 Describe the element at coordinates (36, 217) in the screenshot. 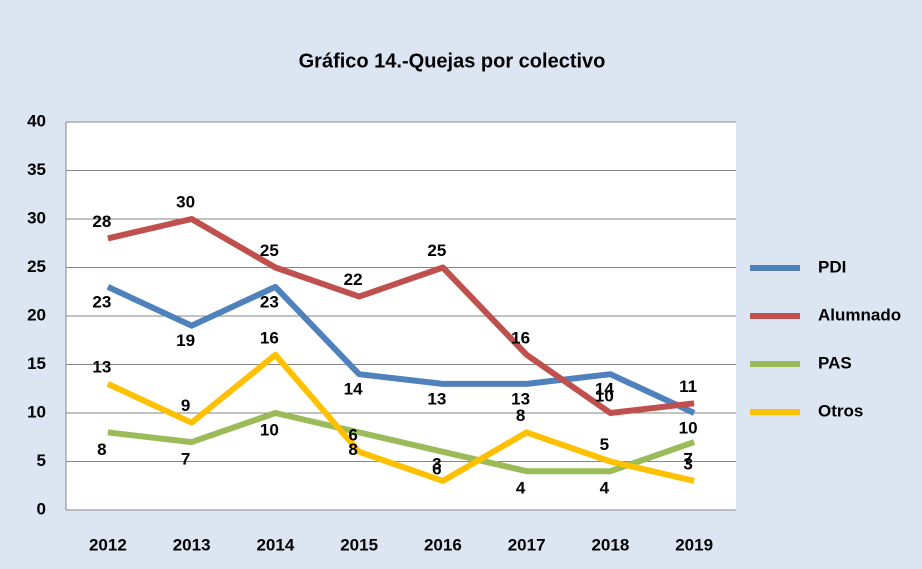

I see `y-tick-label: 30` at that location.